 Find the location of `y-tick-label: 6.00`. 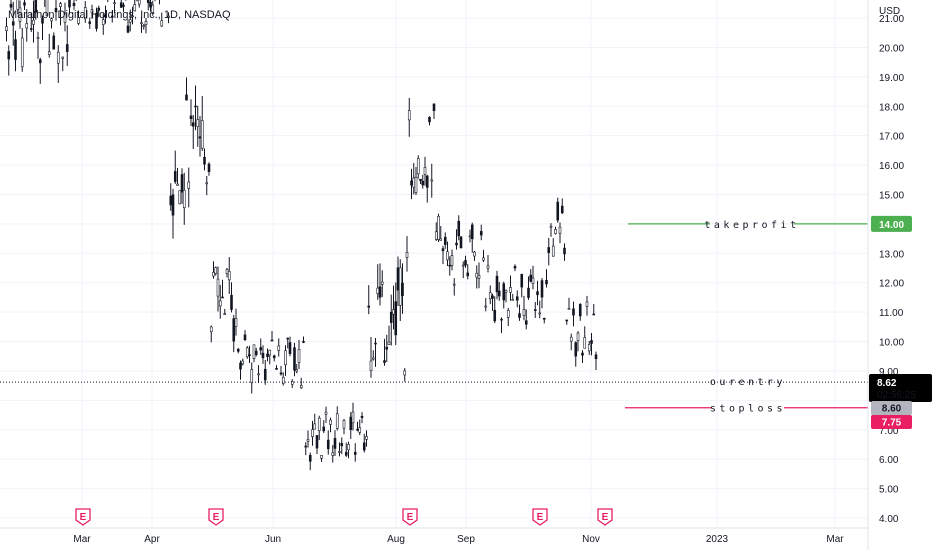

y-tick-label: 6.00 is located at coordinates (889, 460).